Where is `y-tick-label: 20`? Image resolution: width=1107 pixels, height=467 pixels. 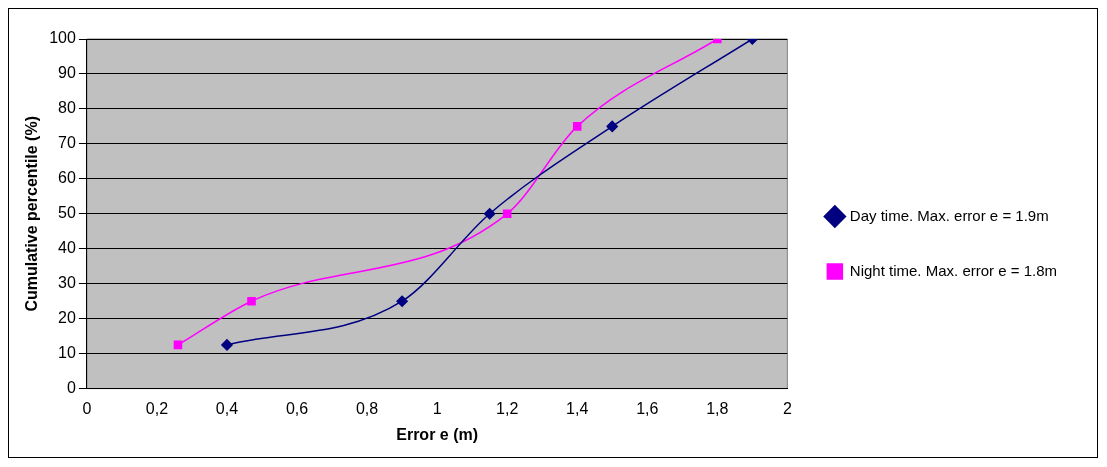
y-tick-label: 20 is located at coordinates (67, 318).